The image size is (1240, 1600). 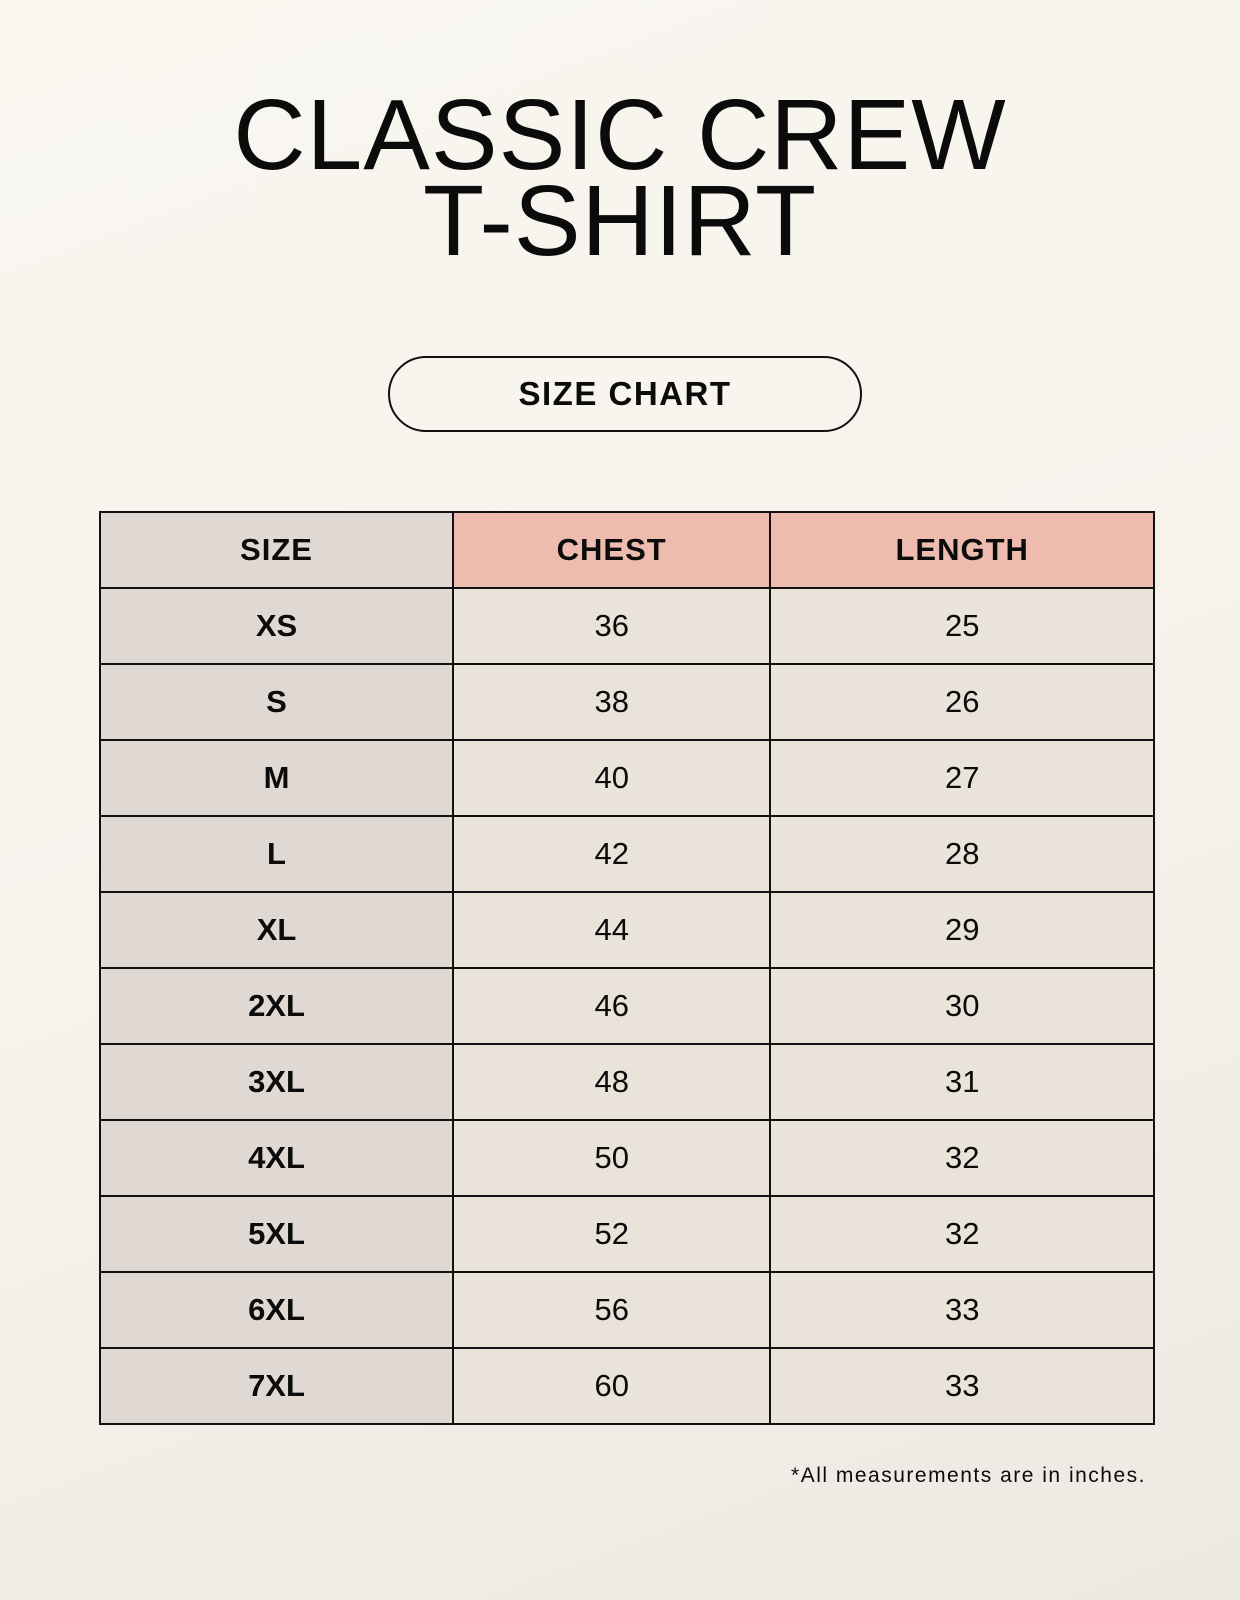 I want to click on table-row: 7XL 60 33, so click(x=627, y=1386).